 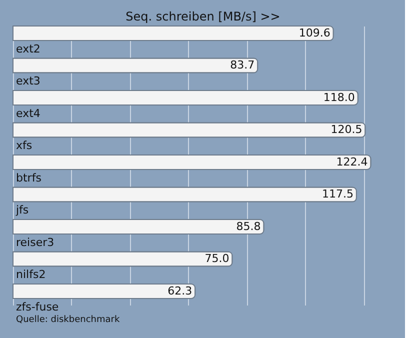 What do you see at coordinates (28, 113) in the screenshot?
I see `y-tick-label: ext4` at bounding box center [28, 113].